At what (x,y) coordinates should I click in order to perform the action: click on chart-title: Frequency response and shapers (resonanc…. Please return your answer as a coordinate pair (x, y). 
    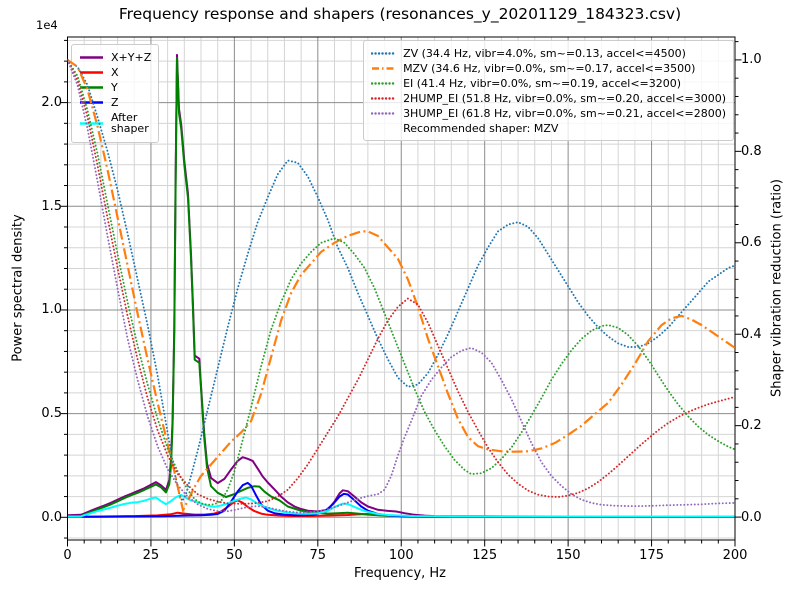
    Looking at the image, I should click on (400, 14).